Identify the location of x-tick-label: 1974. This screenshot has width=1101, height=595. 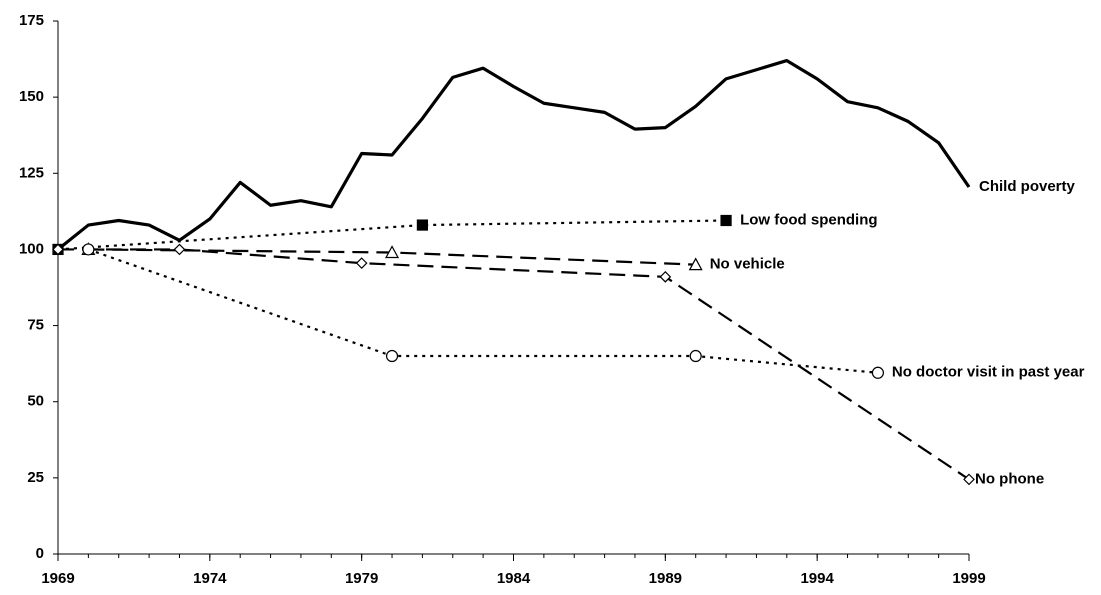
(210, 578).